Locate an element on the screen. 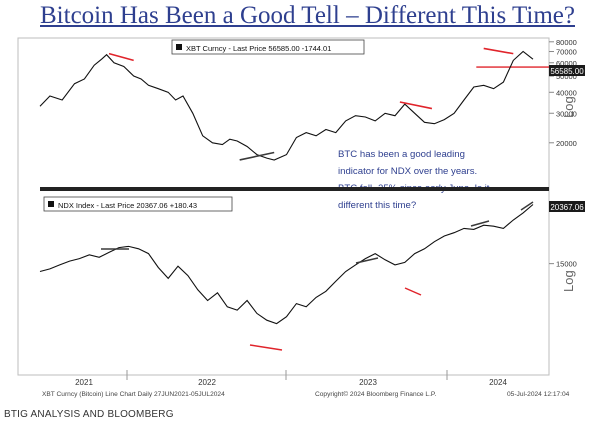 The image size is (615, 426). ndx-trend-up-2024b is located at coordinates (527, 206).